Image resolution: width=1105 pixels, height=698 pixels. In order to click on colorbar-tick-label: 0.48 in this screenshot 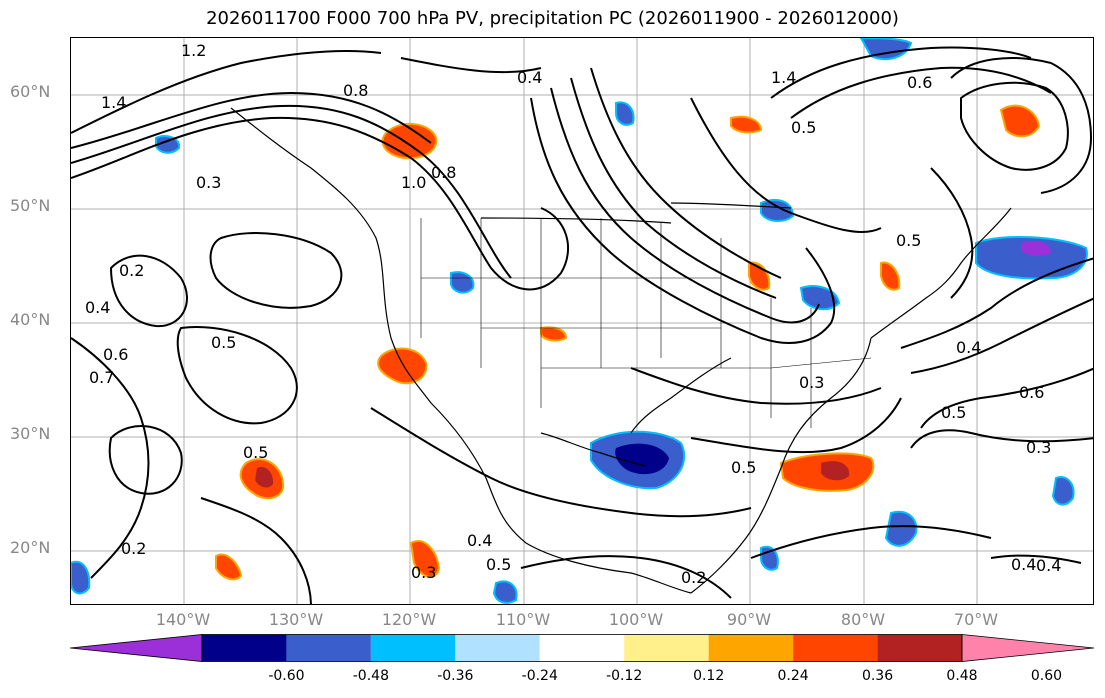, I will do `click(962, 676)`.